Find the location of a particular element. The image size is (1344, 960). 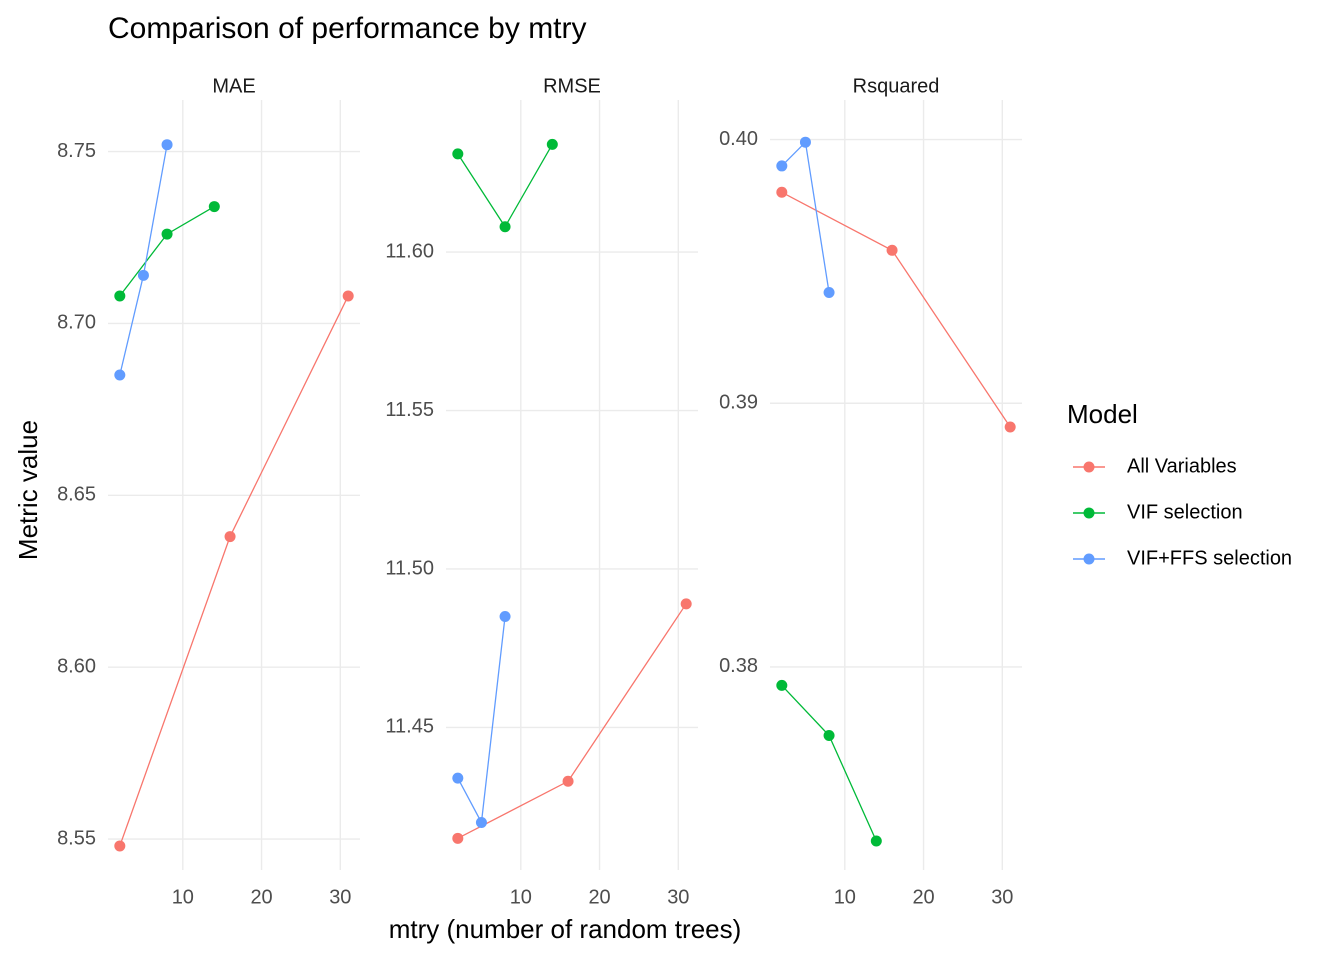

panel-title: RMSE is located at coordinates (572, 86).